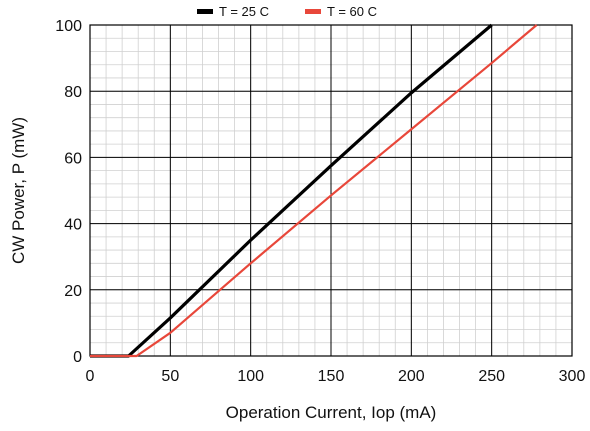 The height and width of the screenshot is (431, 590). What do you see at coordinates (73, 92) in the screenshot?
I see `y-tick-label: 80` at bounding box center [73, 92].